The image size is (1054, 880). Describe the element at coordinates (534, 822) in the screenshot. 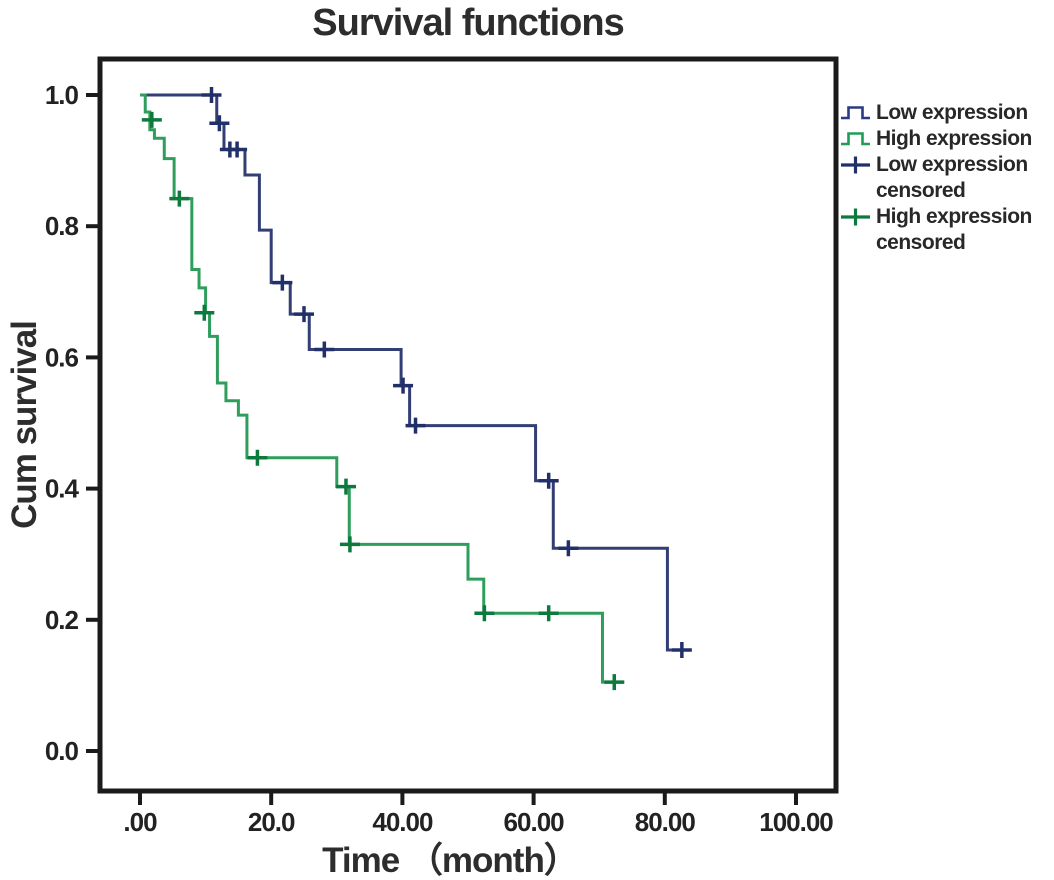

I see `x-tick-label-60.00: 60.00` at that location.